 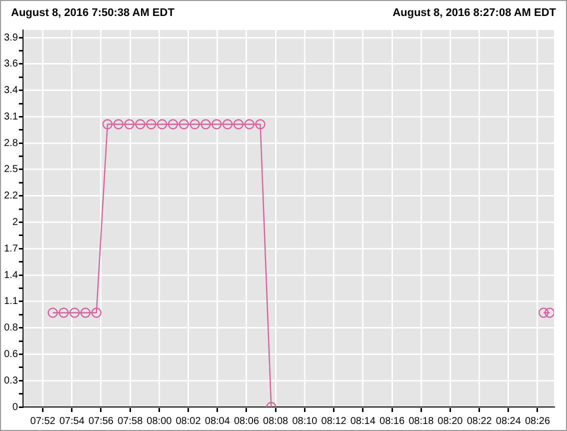 What do you see at coordinates (131, 421) in the screenshot?
I see `x-tick-label: 07:58` at bounding box center [131, 421].